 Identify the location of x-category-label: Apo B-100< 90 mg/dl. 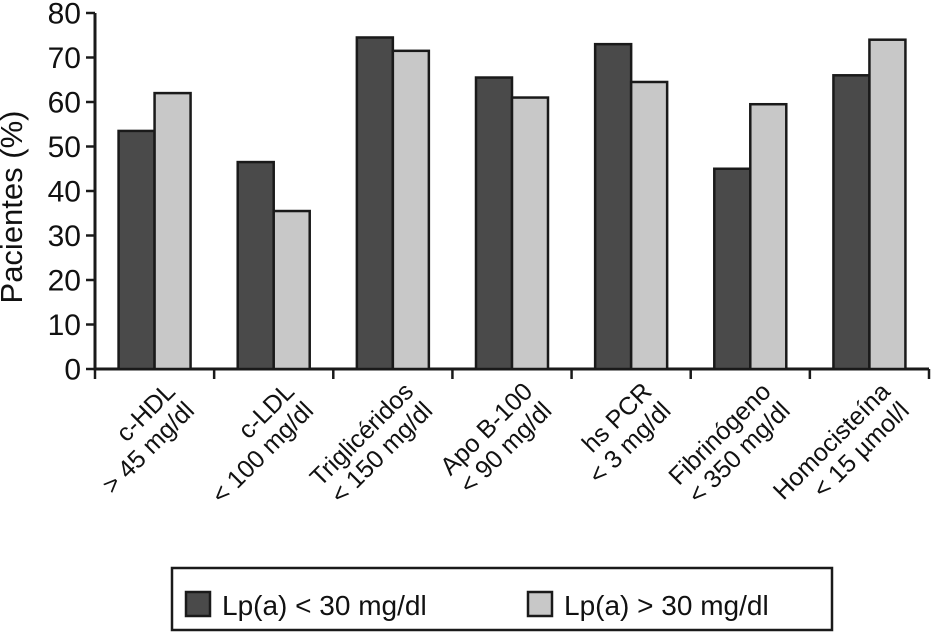
(496, 438).